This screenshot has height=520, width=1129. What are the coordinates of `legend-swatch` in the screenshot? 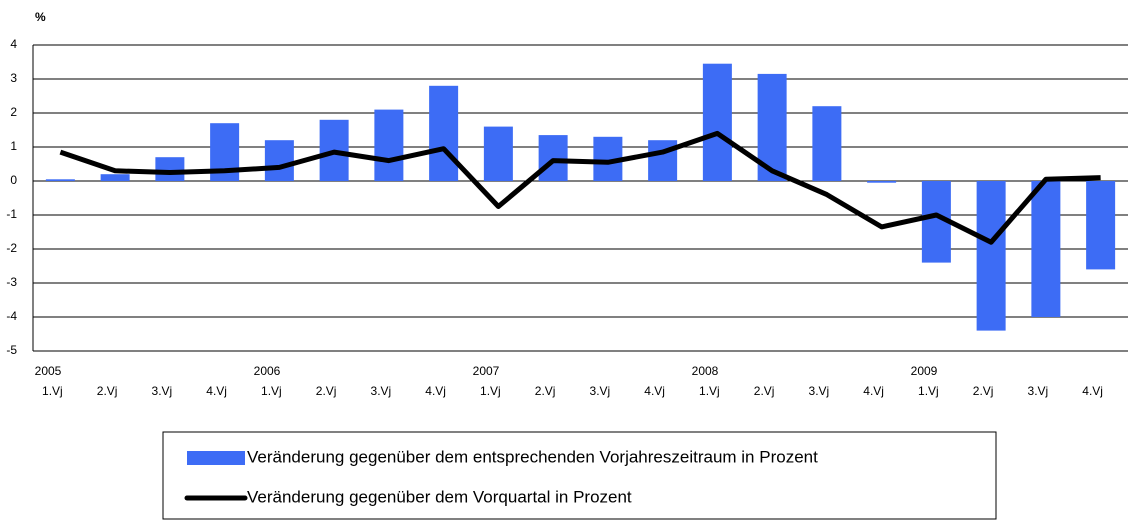 It's located at (216, 458).